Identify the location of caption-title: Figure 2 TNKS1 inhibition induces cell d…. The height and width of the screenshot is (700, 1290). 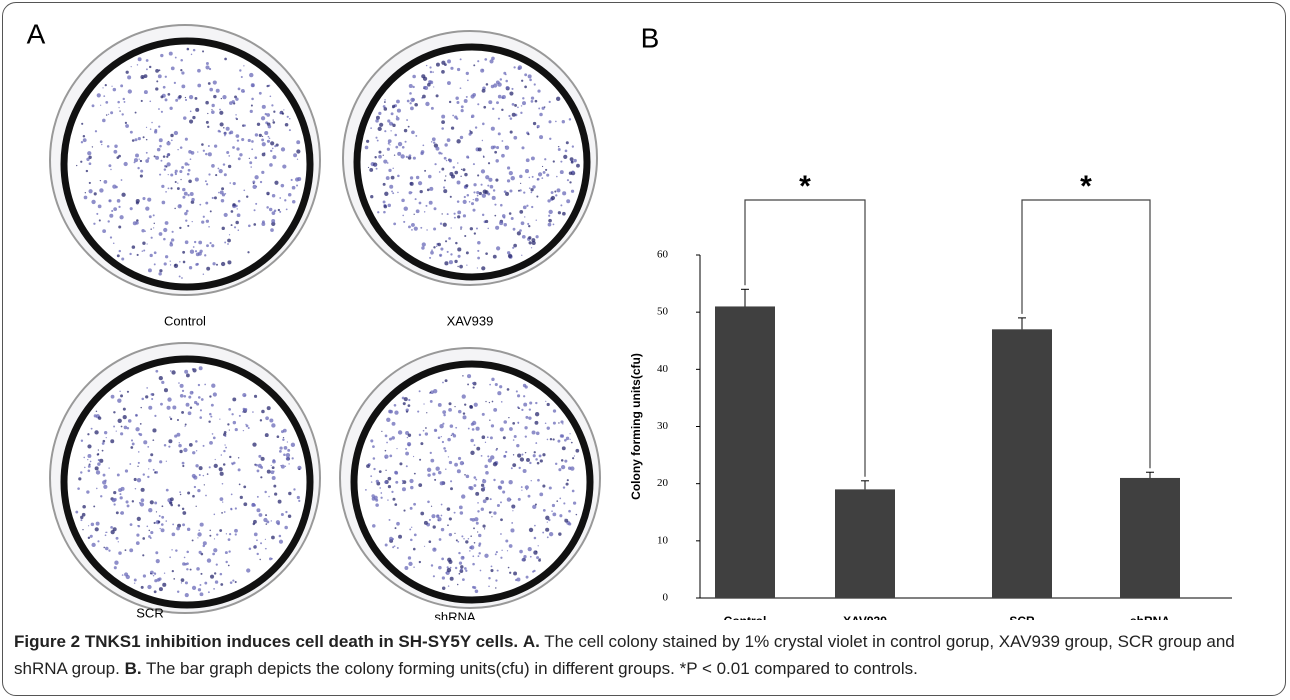
(266, 641).